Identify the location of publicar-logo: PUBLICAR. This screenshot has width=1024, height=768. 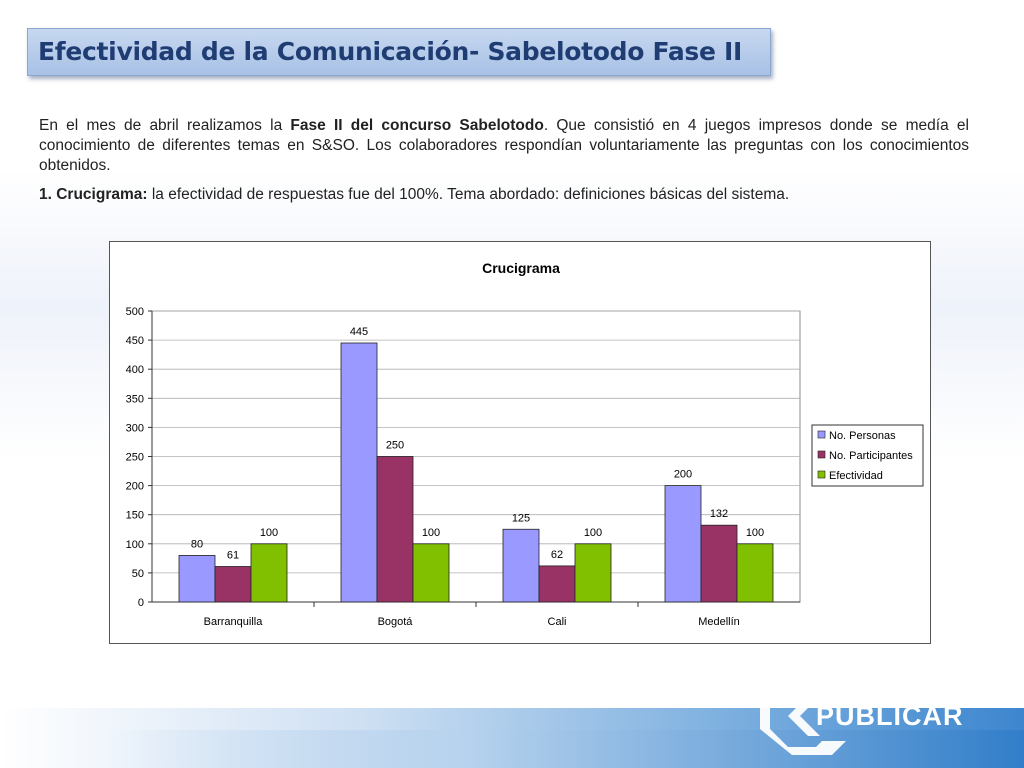
(862, 716).